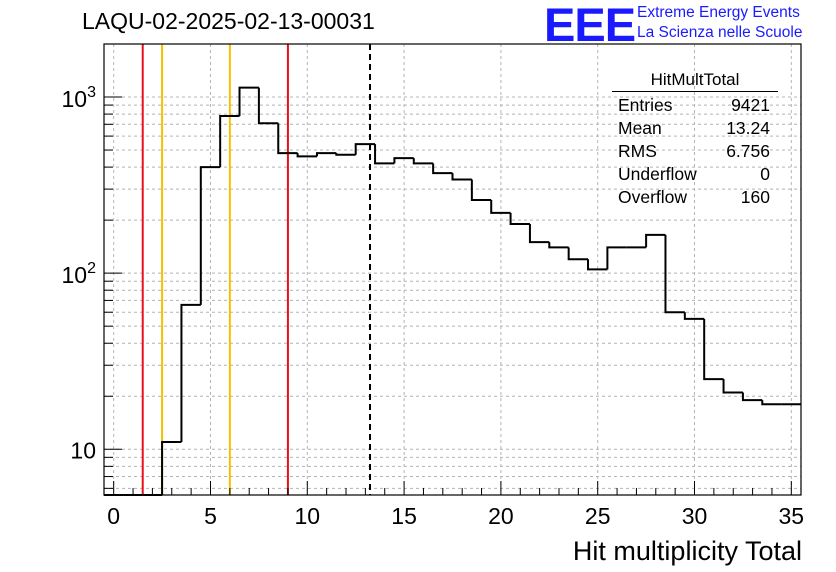 This screenshot has height=572, width=836. What do you see at coordinates (113, 516) in the screenshot?
I see `x-tick-label: 0` at bounding box center [113, 516].